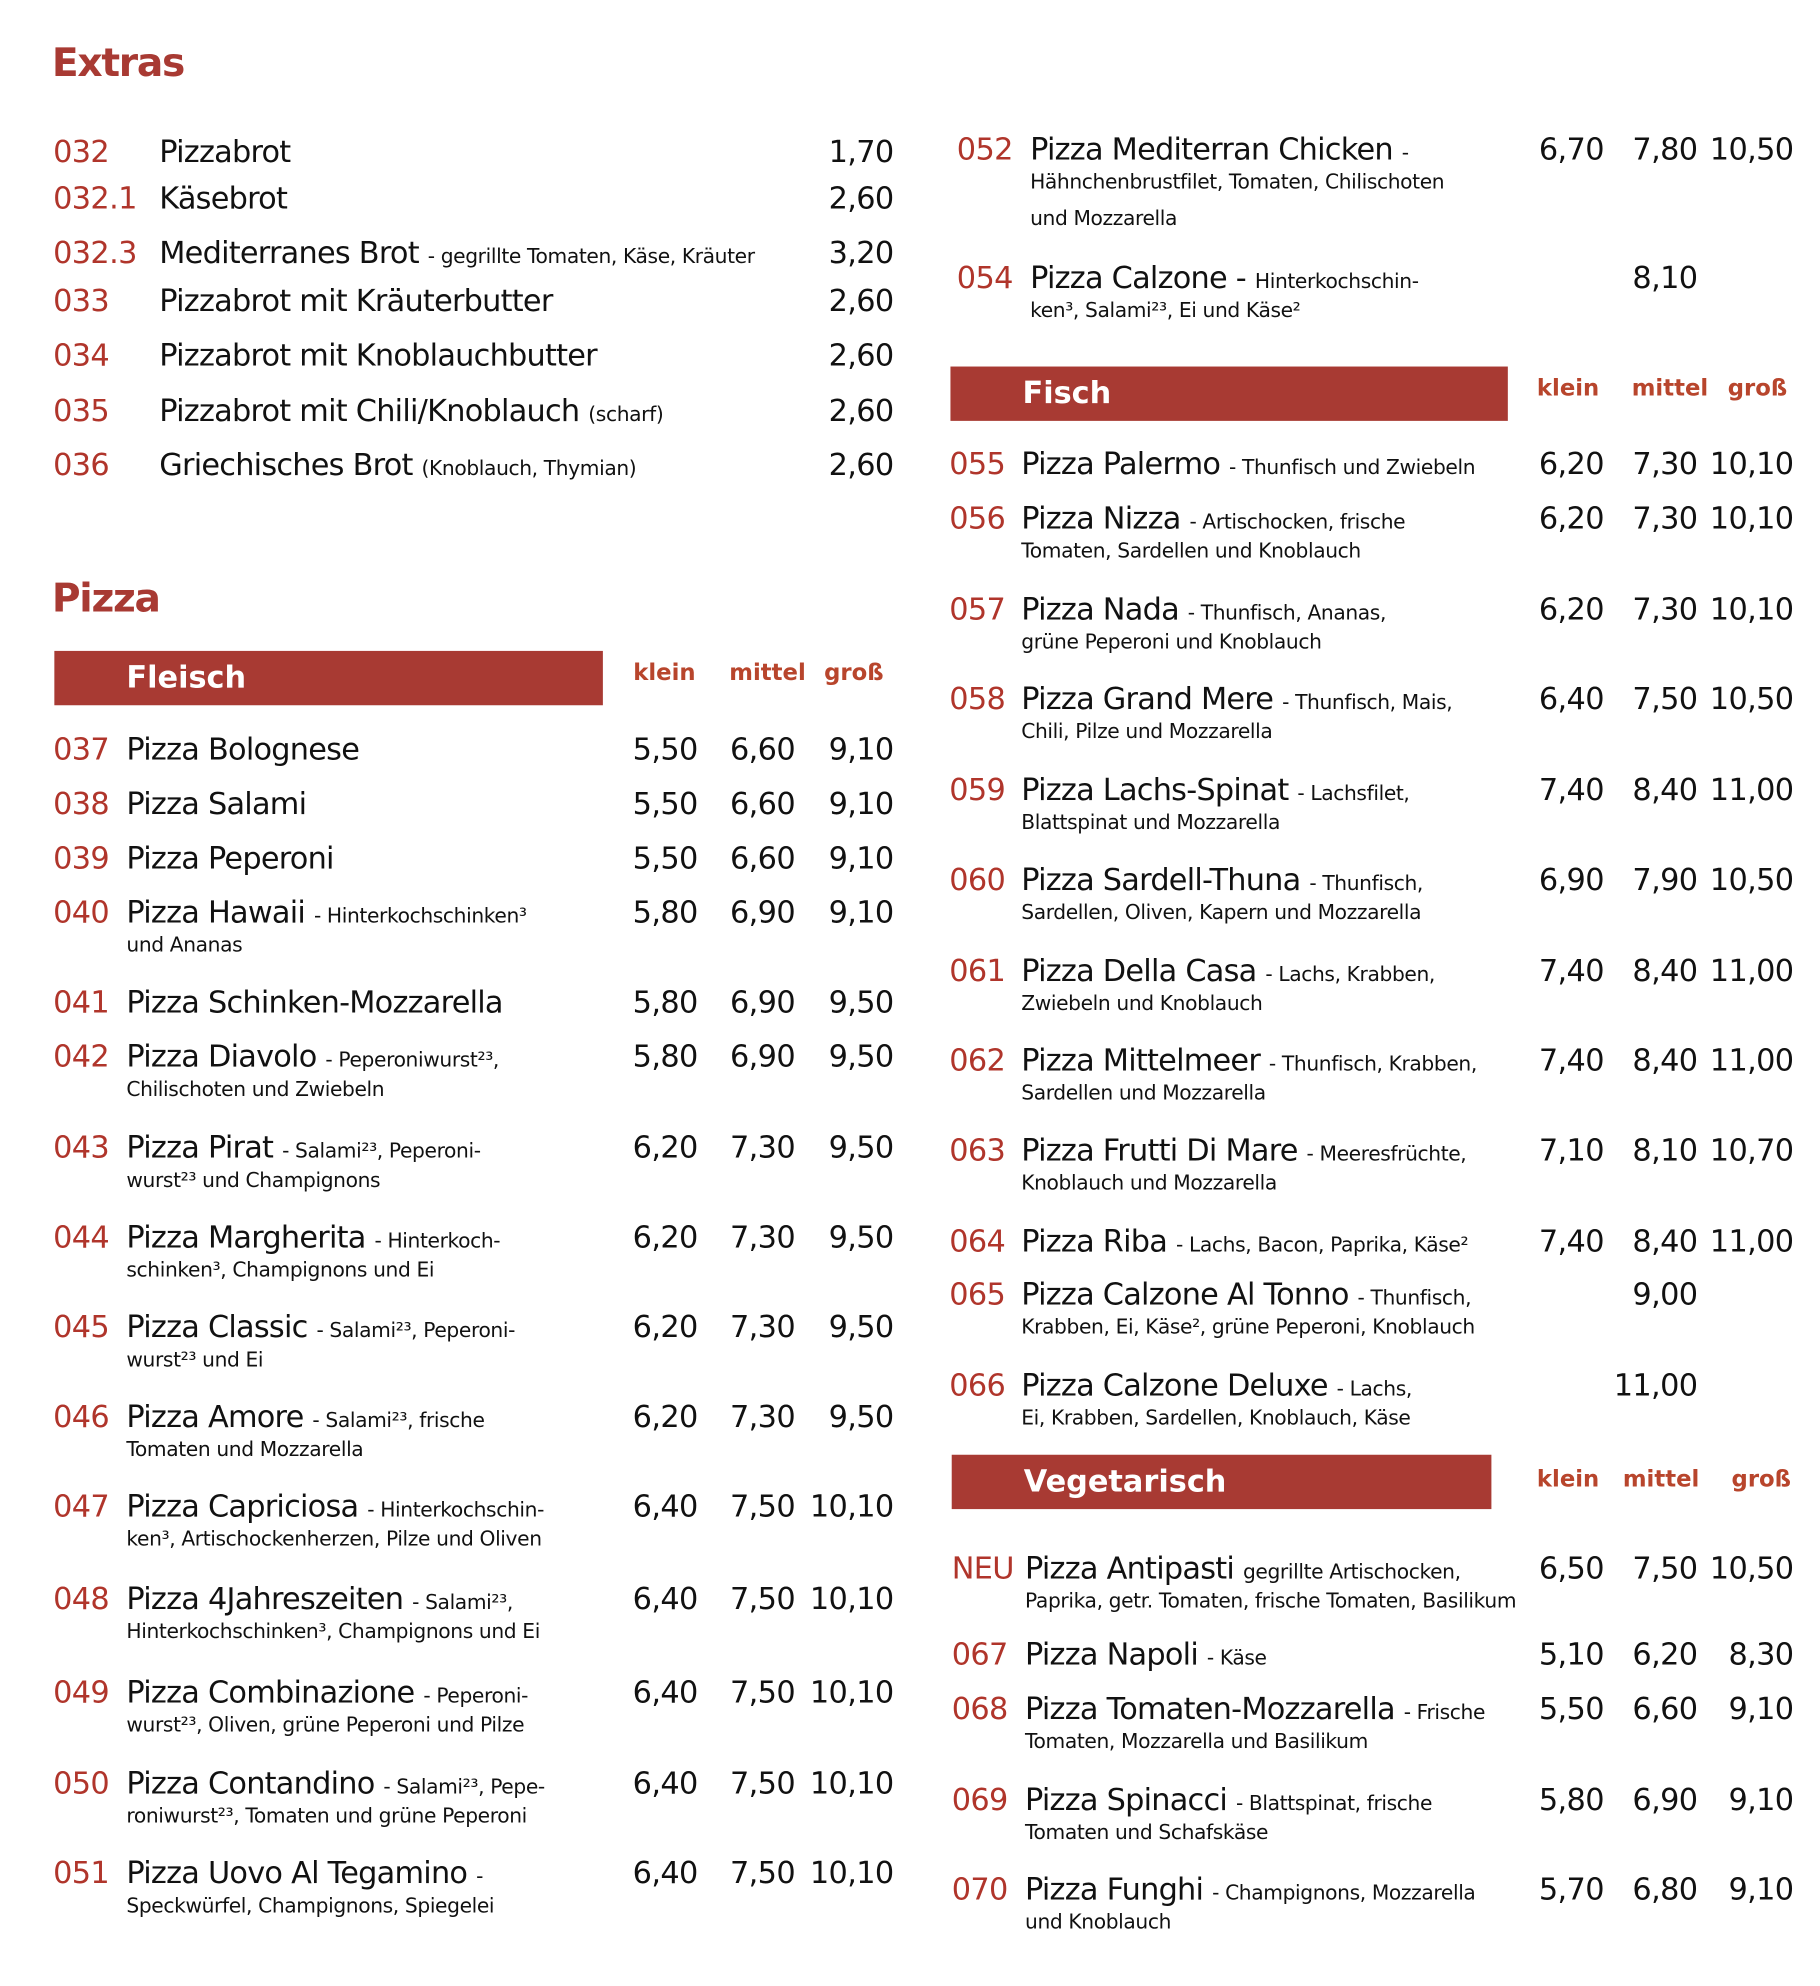  What do you see at coordinates (1098, 1921) in the screenshot?
I see `item-description-cont: und Knoblauch` at bounding box center [1098, 1921].